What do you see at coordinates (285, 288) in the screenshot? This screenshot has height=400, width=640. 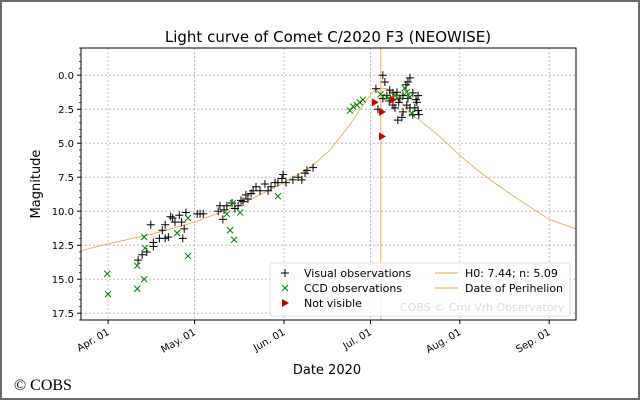 I see `legend-marker-ccd` at bounding box center [285, 288].